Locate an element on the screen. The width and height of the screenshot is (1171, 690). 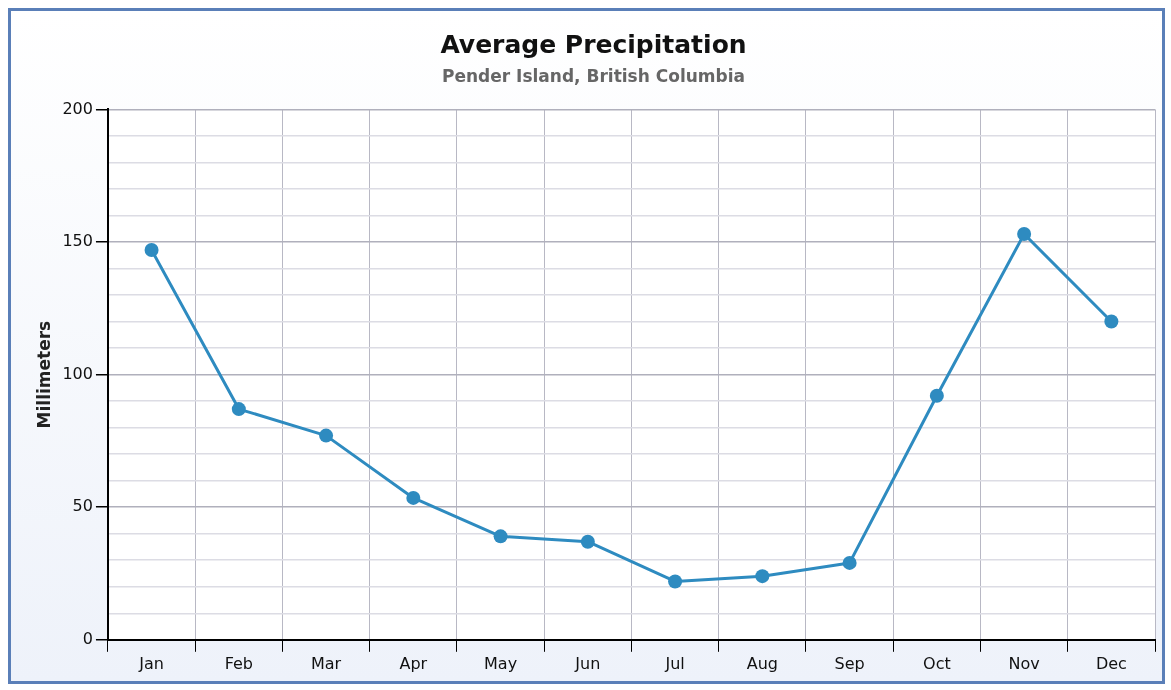
x-tick-label: Jun is located at coordinates (587, 663).